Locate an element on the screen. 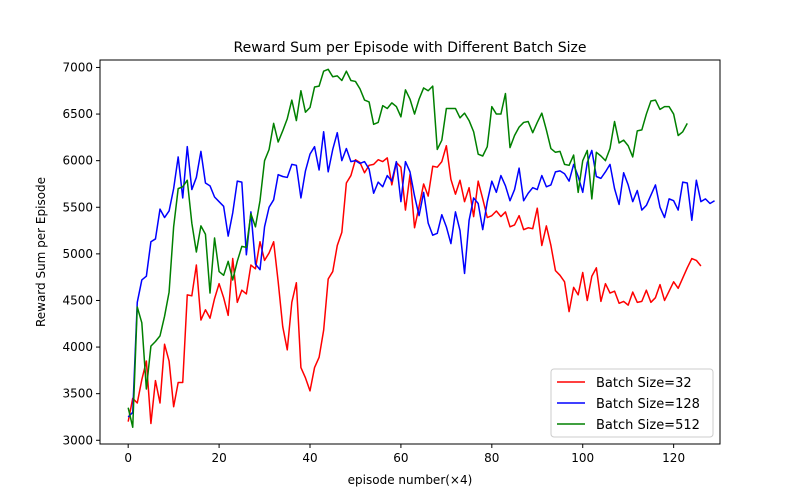 This screenshot has height=500, width=800. y-tick-label: 5500 is located at coordinates (77, 207).